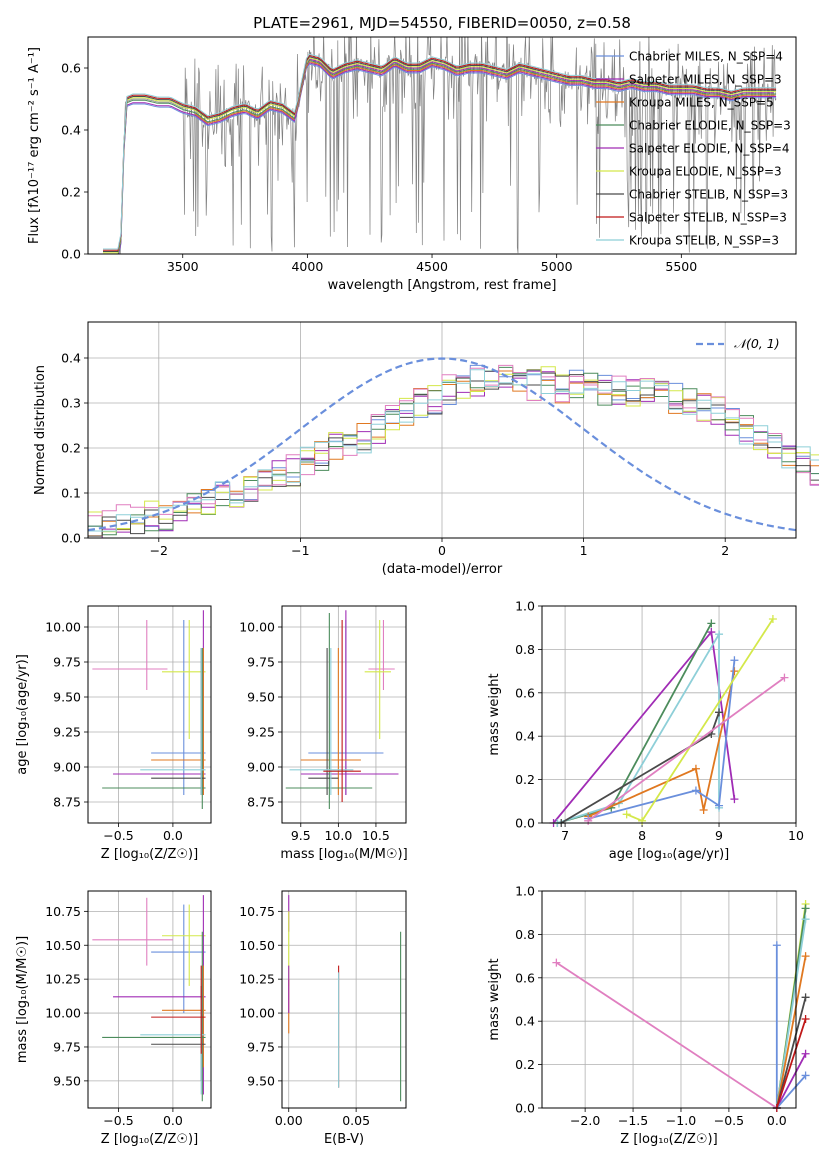 The image size is (819, 1170). What do you see at coordinates (796, 835) in the screenshot?
I see `x-tick-label: 10` at bounding box center [796, 835].